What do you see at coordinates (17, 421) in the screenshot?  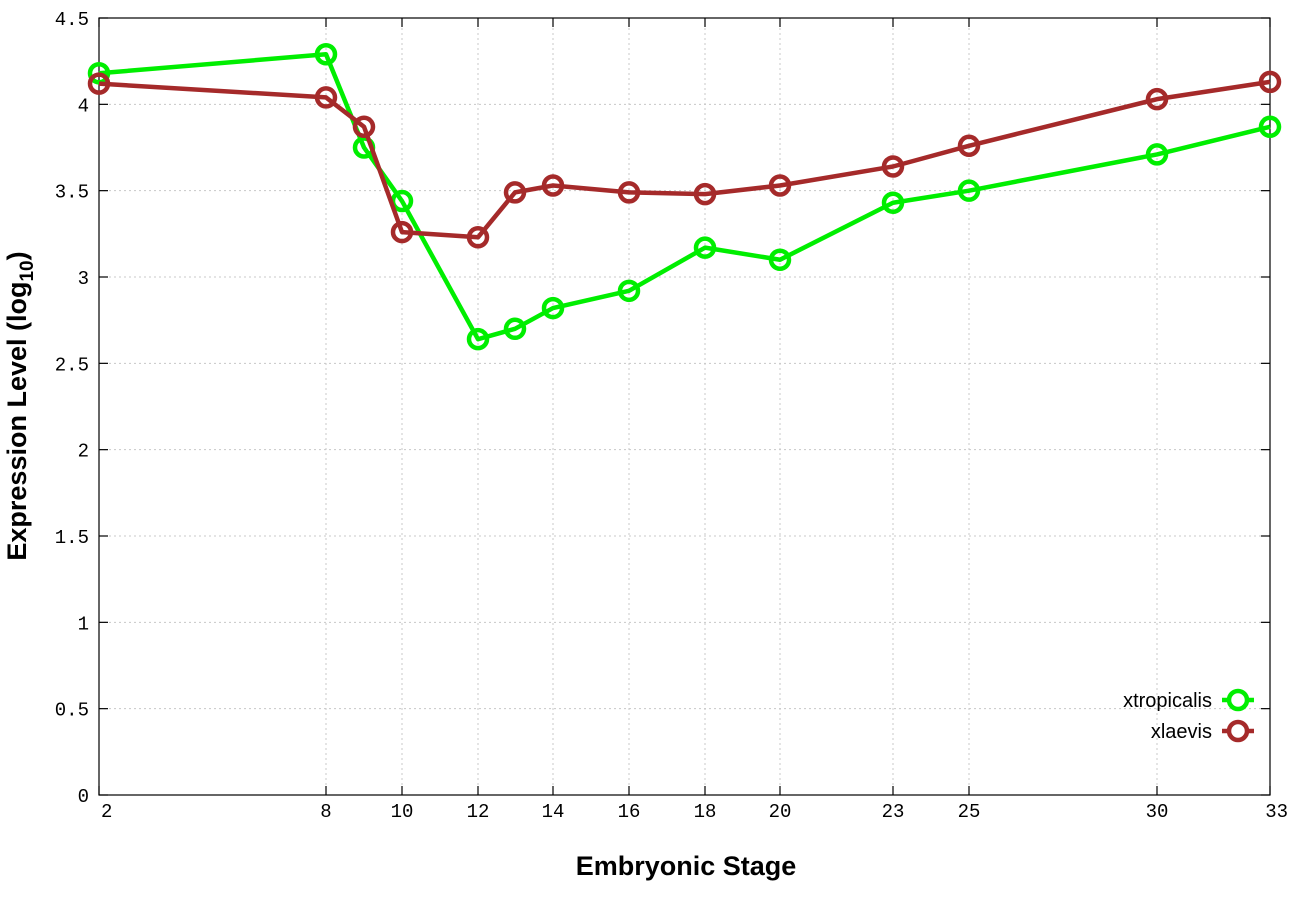 I see `y-axis-title-main: Expression Level (log` at bounding box center [17, 421].